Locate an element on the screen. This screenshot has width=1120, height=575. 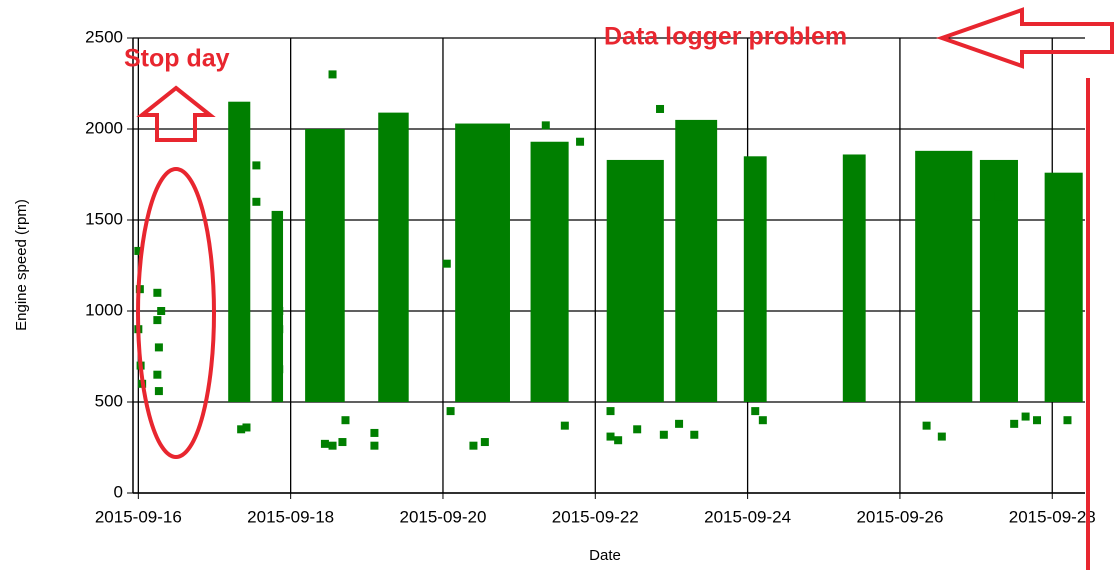
up-arrow is located at coordinates (176, 113).